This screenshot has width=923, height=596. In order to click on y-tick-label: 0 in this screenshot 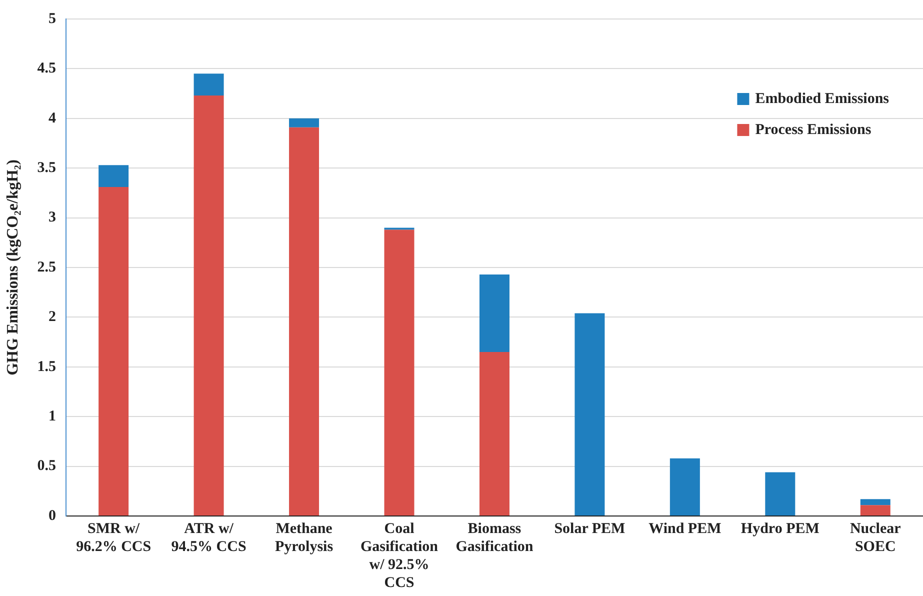, I will do `click(52, 516)`.